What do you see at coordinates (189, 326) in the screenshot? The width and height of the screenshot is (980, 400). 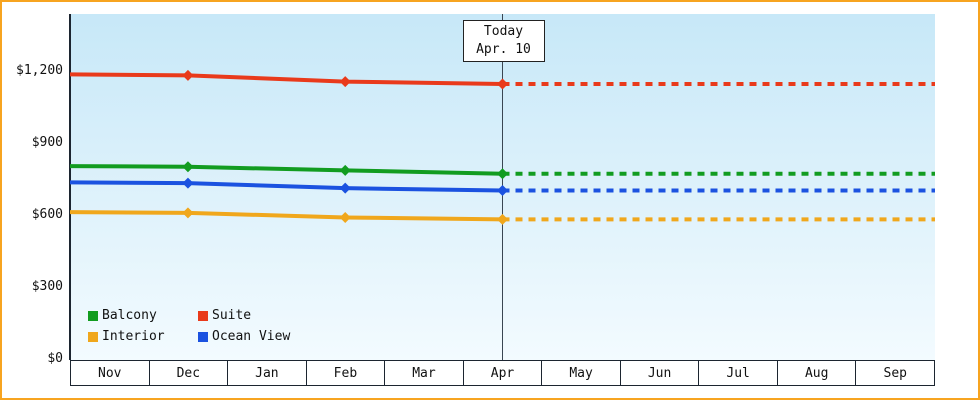 I see `legend: Balcony Suite Interior Ocean View` at bounding box center [189, 326].